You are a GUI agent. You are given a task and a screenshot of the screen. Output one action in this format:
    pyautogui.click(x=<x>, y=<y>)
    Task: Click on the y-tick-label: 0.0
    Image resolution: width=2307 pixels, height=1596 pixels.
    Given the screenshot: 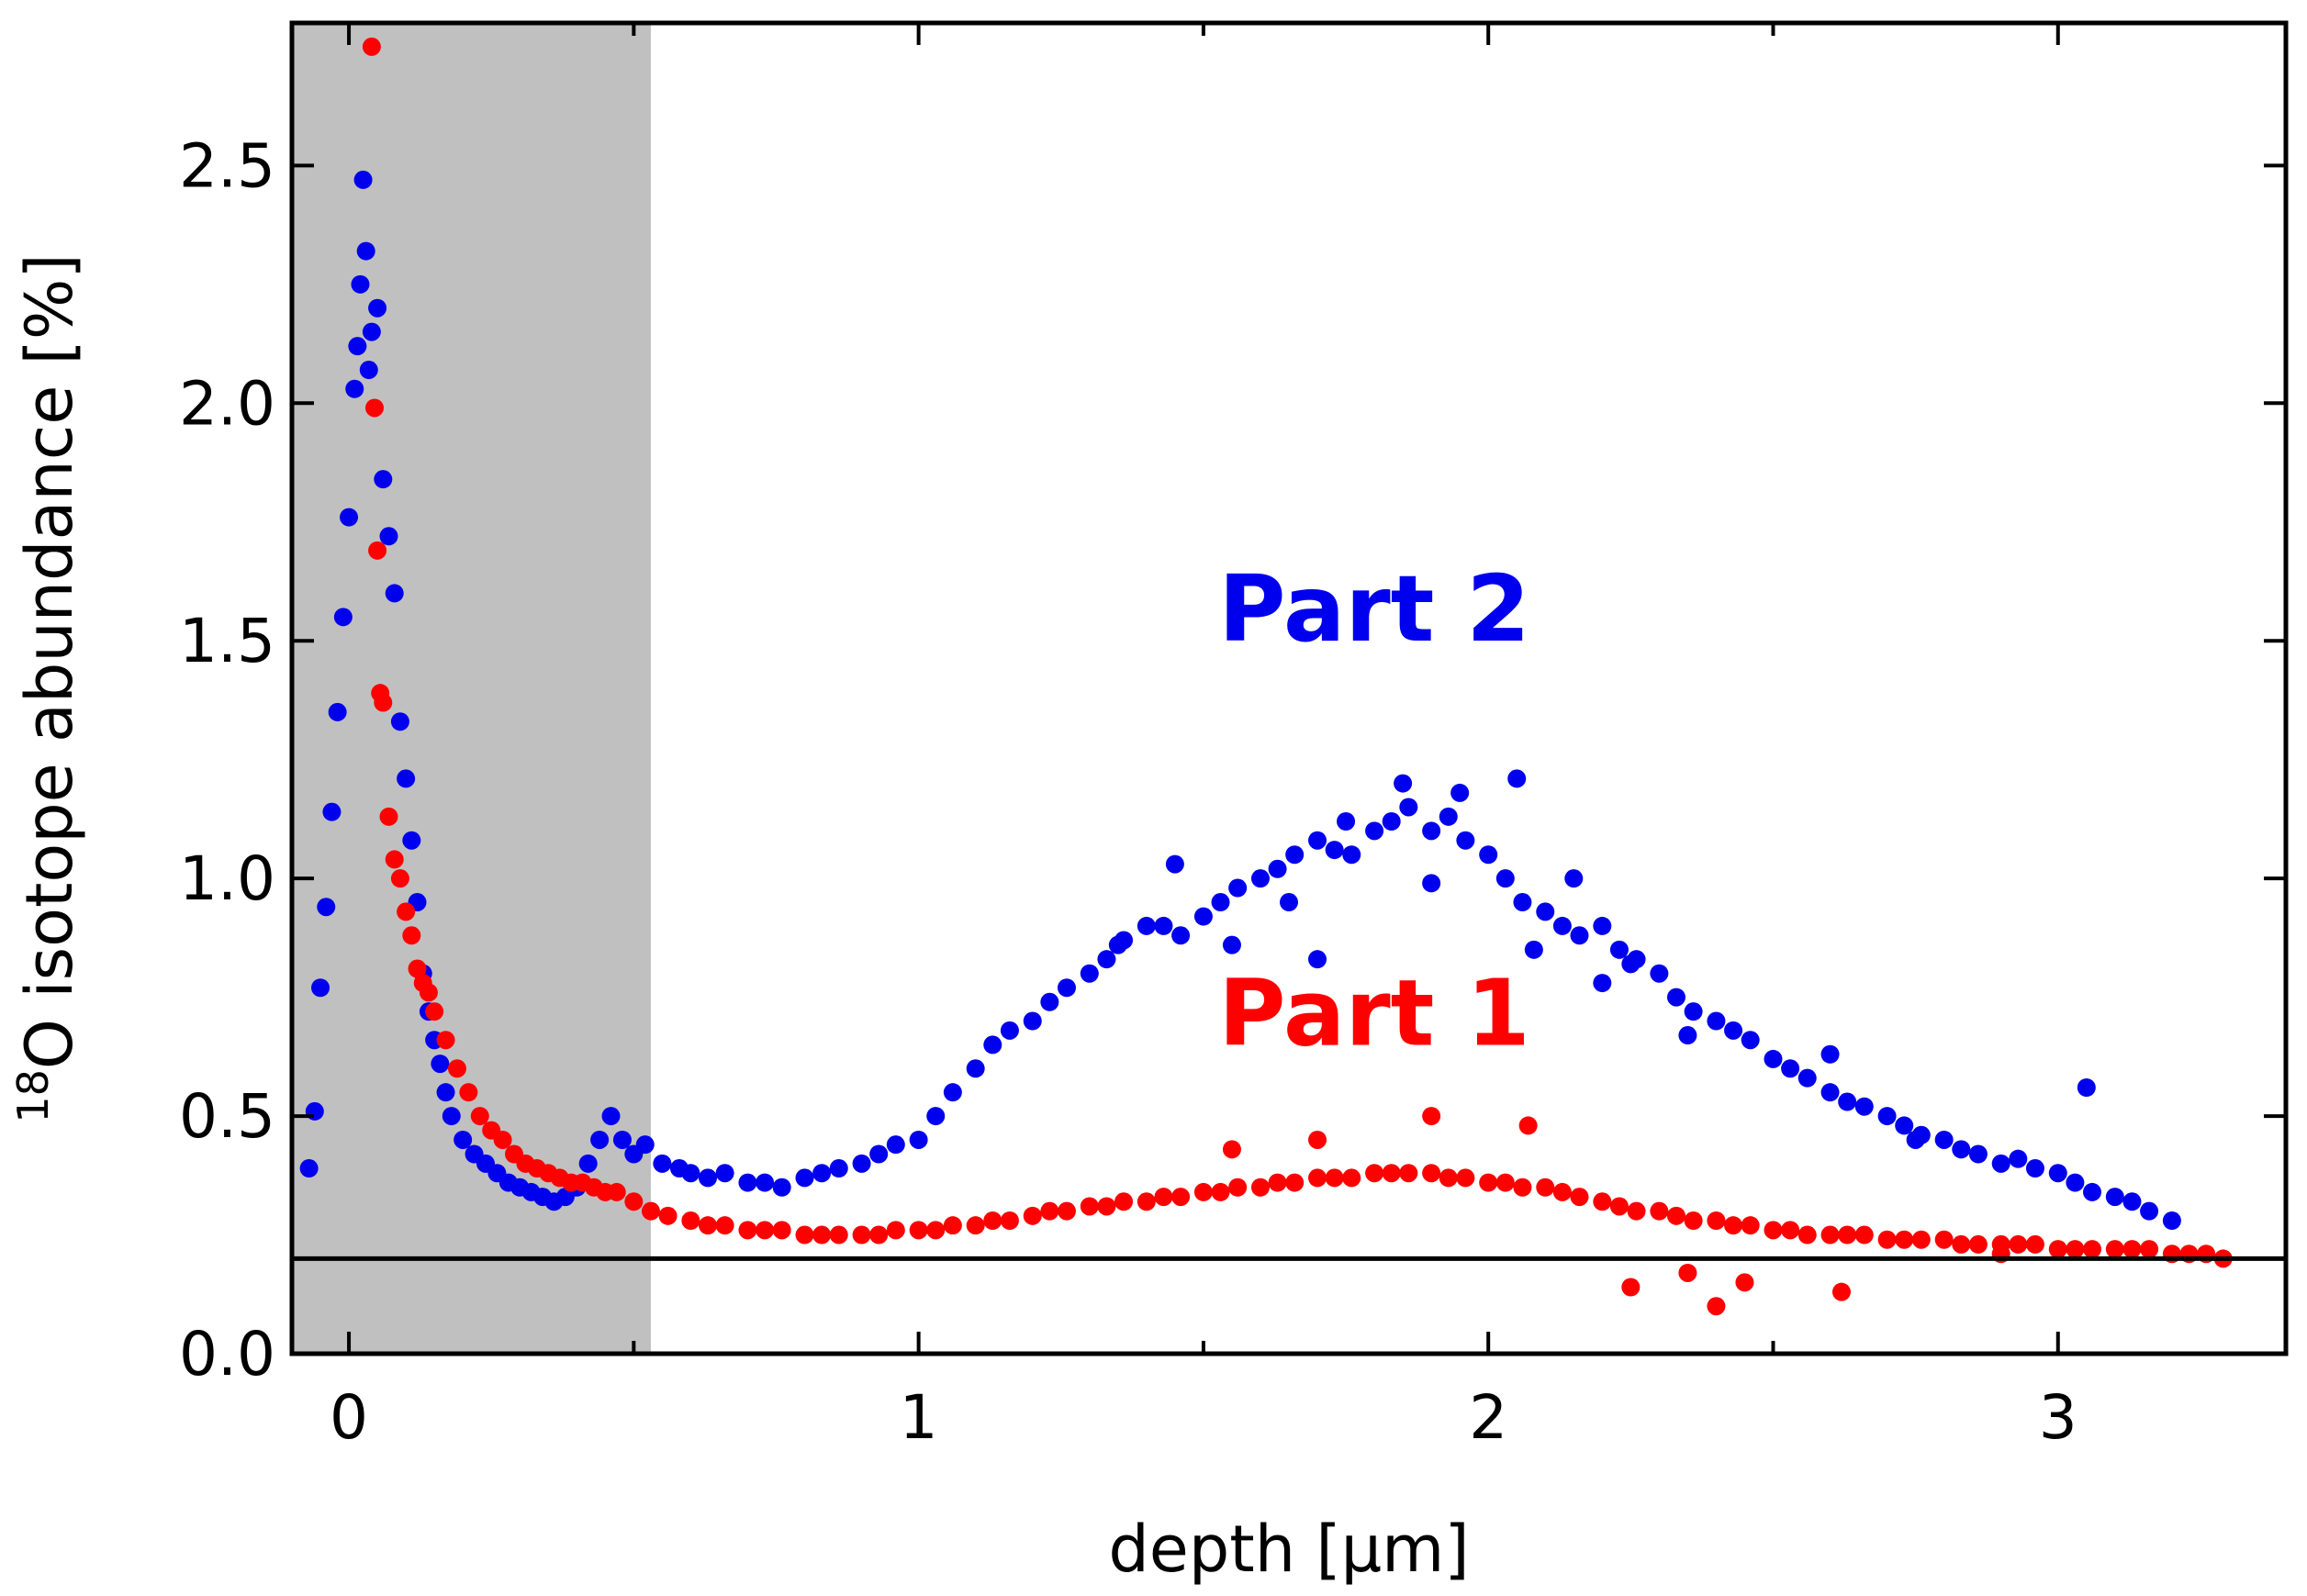 What is the action you would take?
    pyautogui.click(x=227, y=1354)
    